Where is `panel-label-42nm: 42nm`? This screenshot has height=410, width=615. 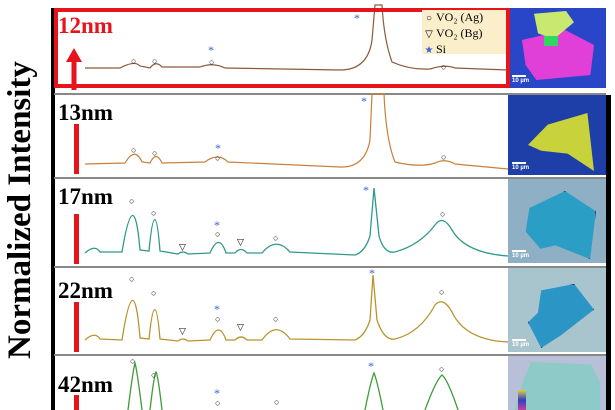 panel-label-42nm: 42nm is located at coordinates (85, 384).